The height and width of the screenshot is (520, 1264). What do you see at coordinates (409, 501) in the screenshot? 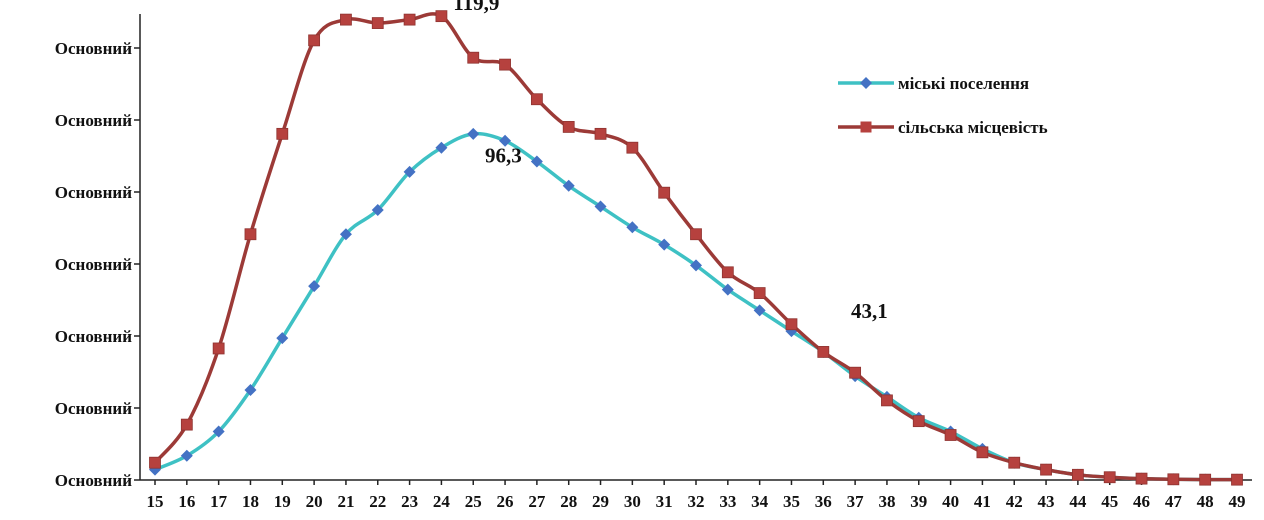
I see `x-tick-label: 23` at bounding box center [409, 501].